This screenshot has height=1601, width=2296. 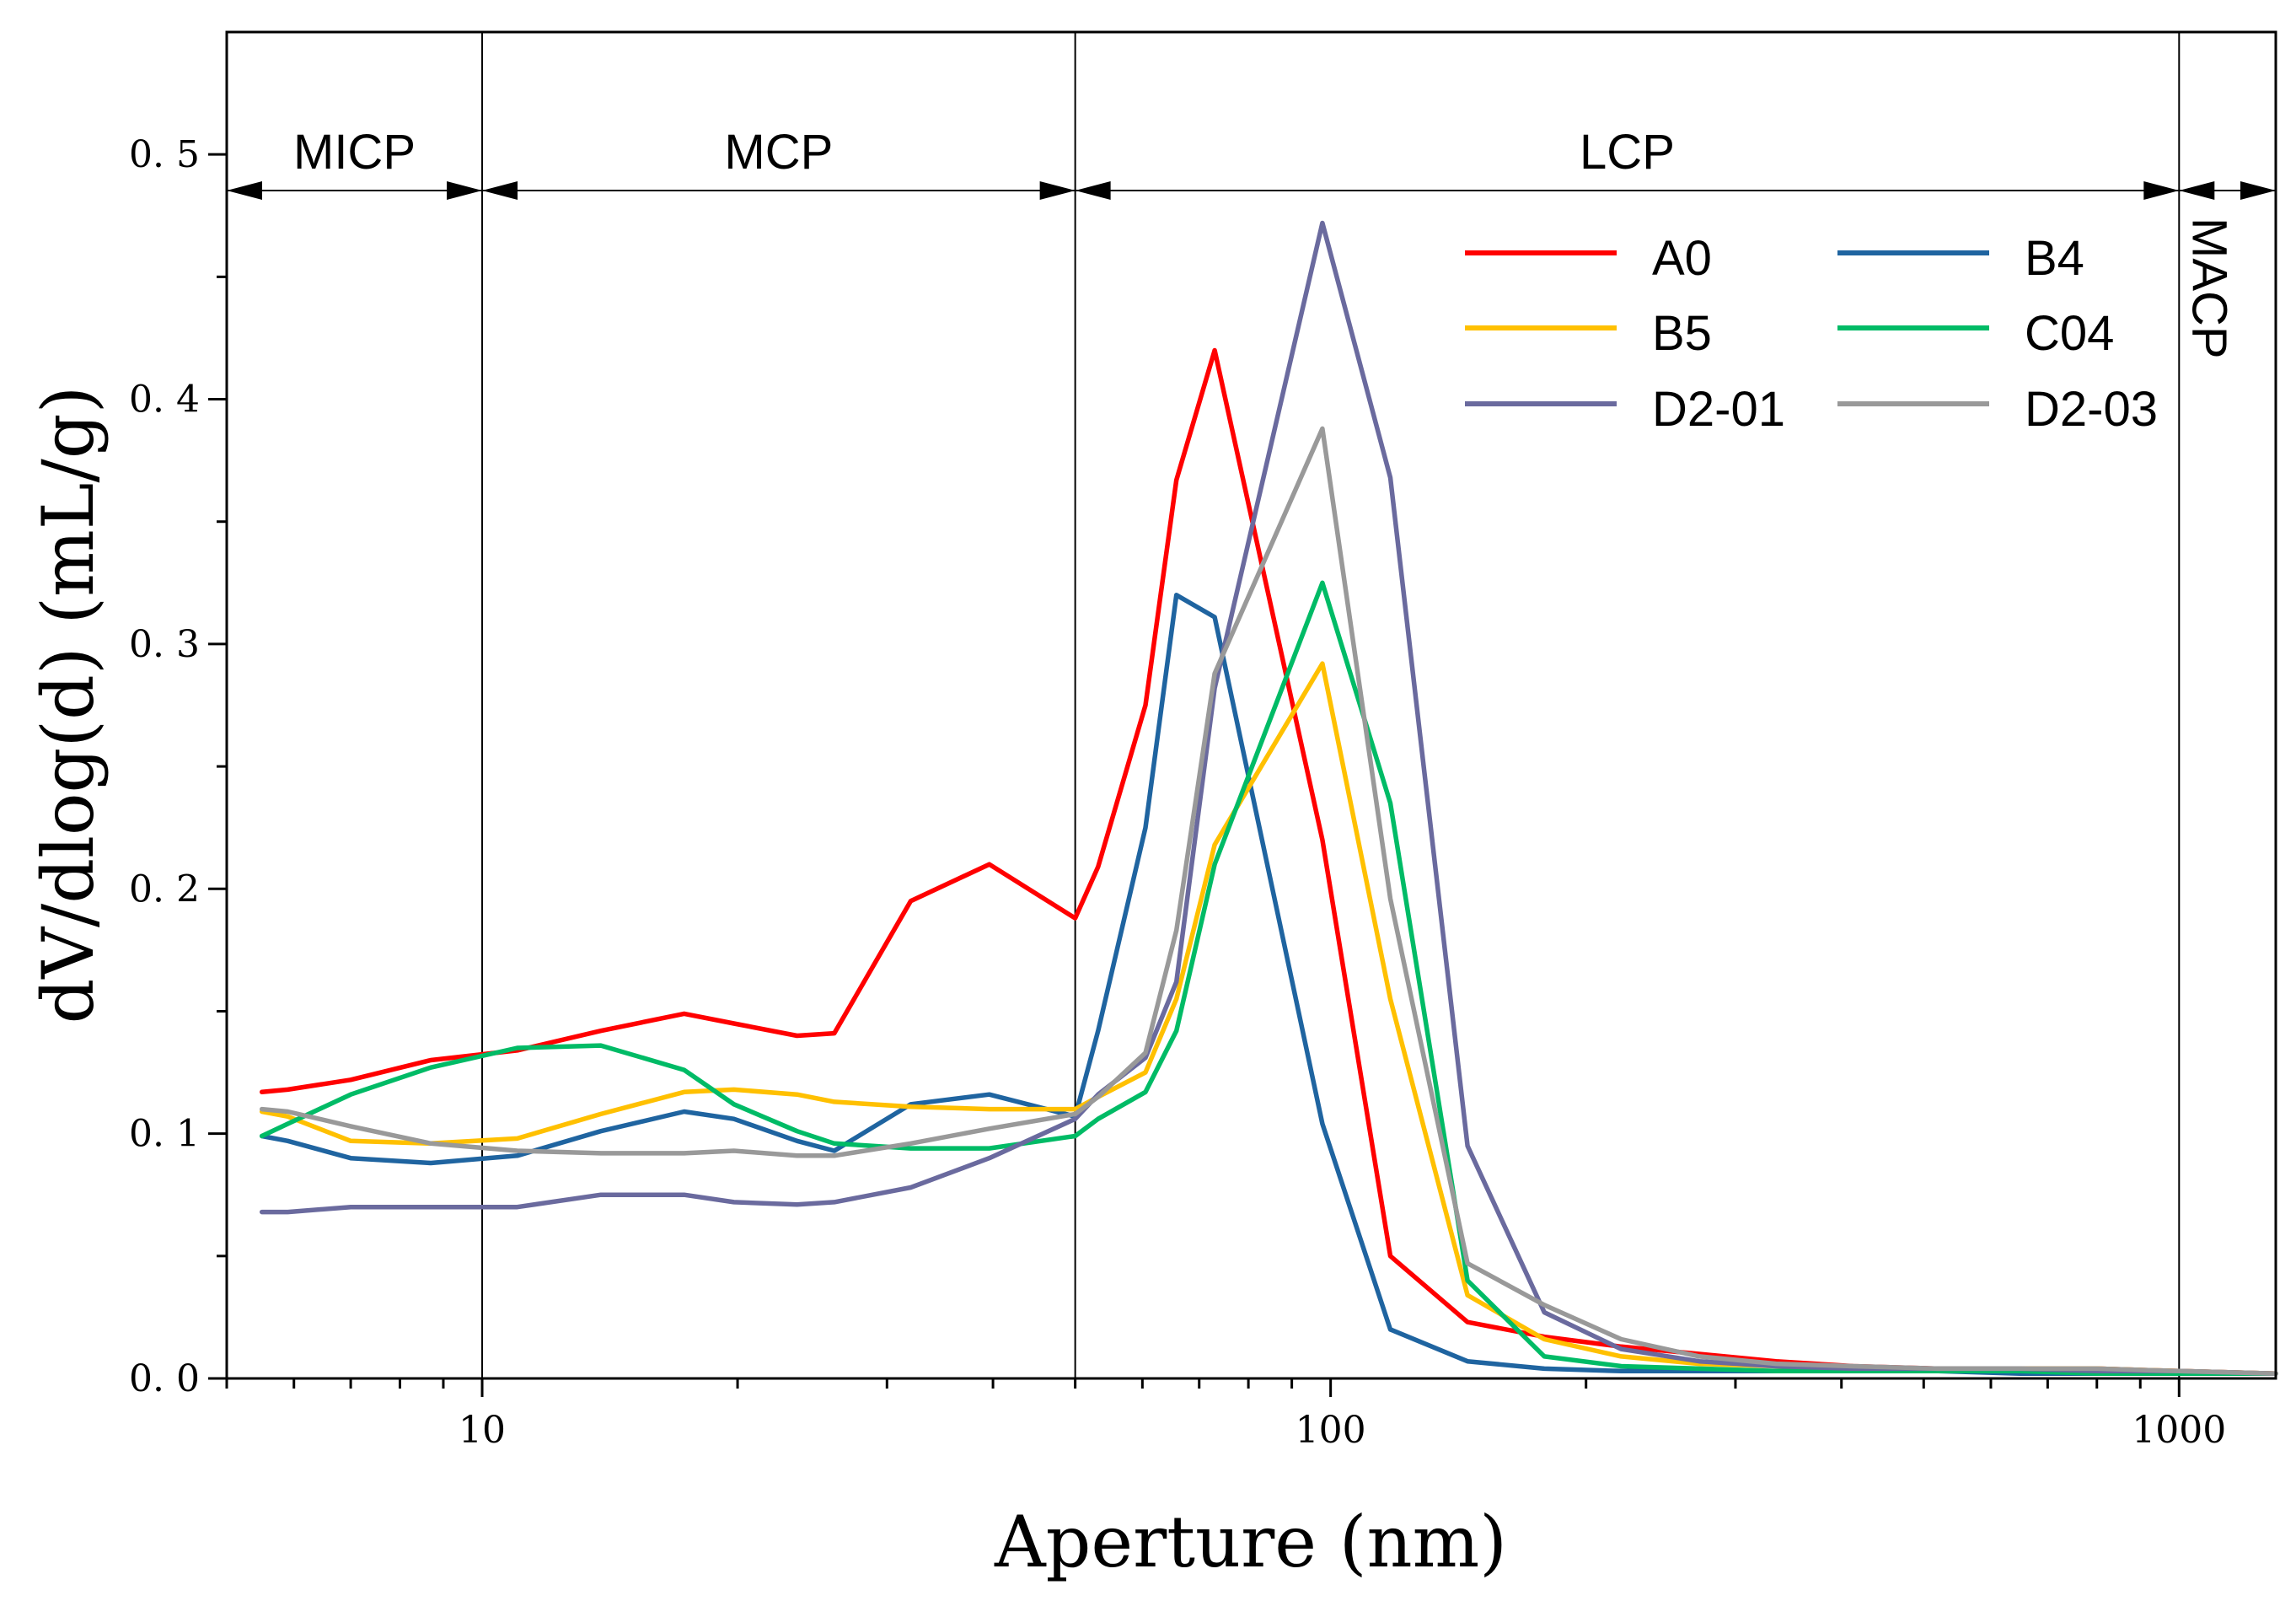 I want to click on legend-label-d2-03: D2-03, so click(x=2091, y=409).